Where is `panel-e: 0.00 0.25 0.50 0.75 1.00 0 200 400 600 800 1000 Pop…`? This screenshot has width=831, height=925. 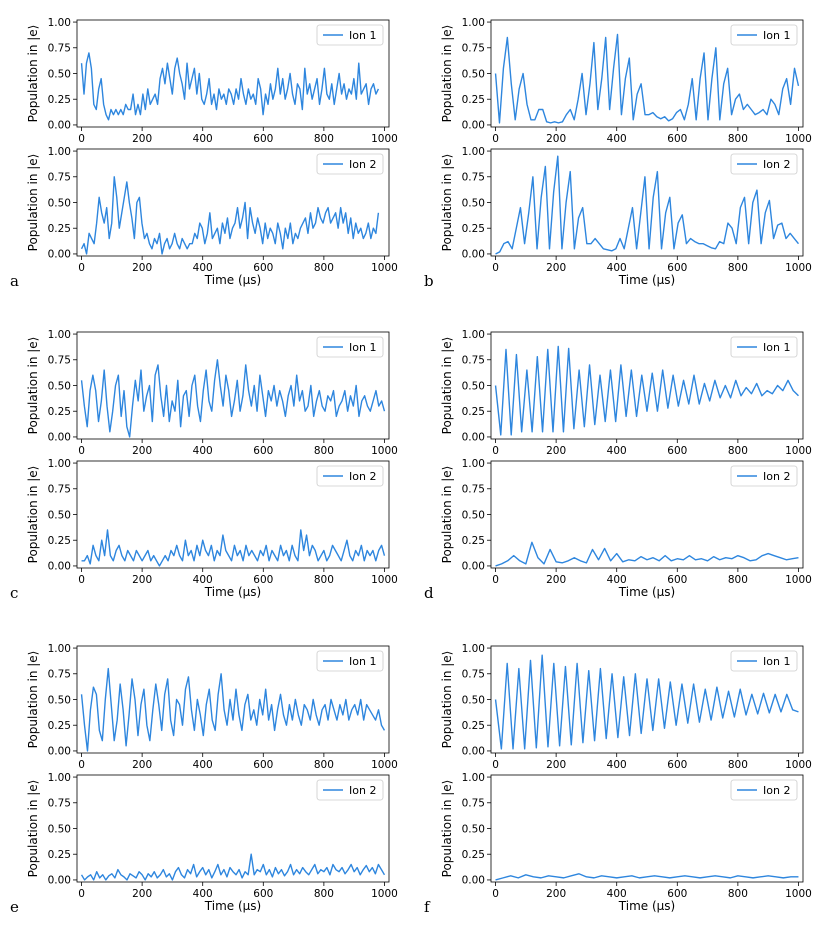
panel-e: 0.00 0.25 0.50 0.75 1.00 0 200 400 600 800 1000 Pop… is located at coordinates (204, 779).